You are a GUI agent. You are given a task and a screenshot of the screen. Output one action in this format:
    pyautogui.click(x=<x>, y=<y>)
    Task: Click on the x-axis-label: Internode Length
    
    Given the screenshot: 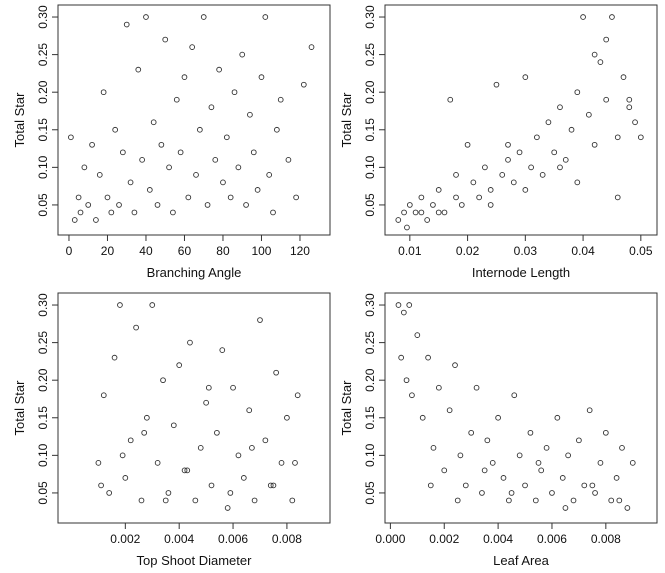 What is the action you would take?
    pyautogui.click(x=521, y=272)
    